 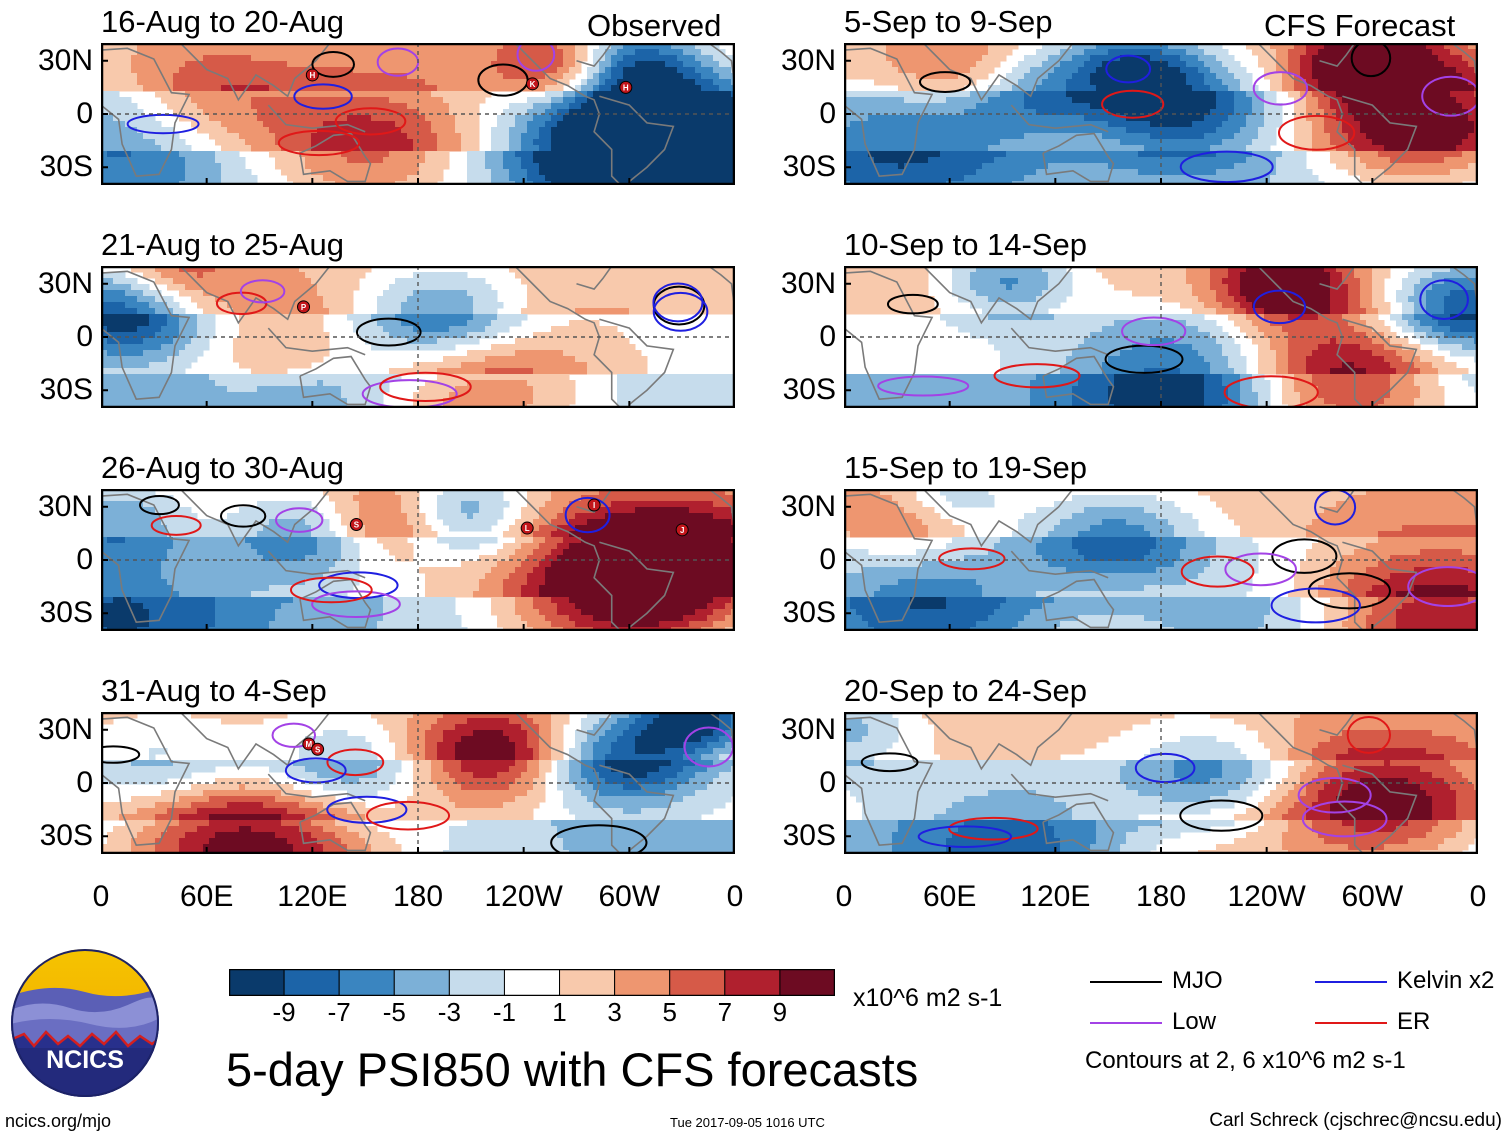 I want to click on legend-line-mjo, so click(x=1126, y=982).